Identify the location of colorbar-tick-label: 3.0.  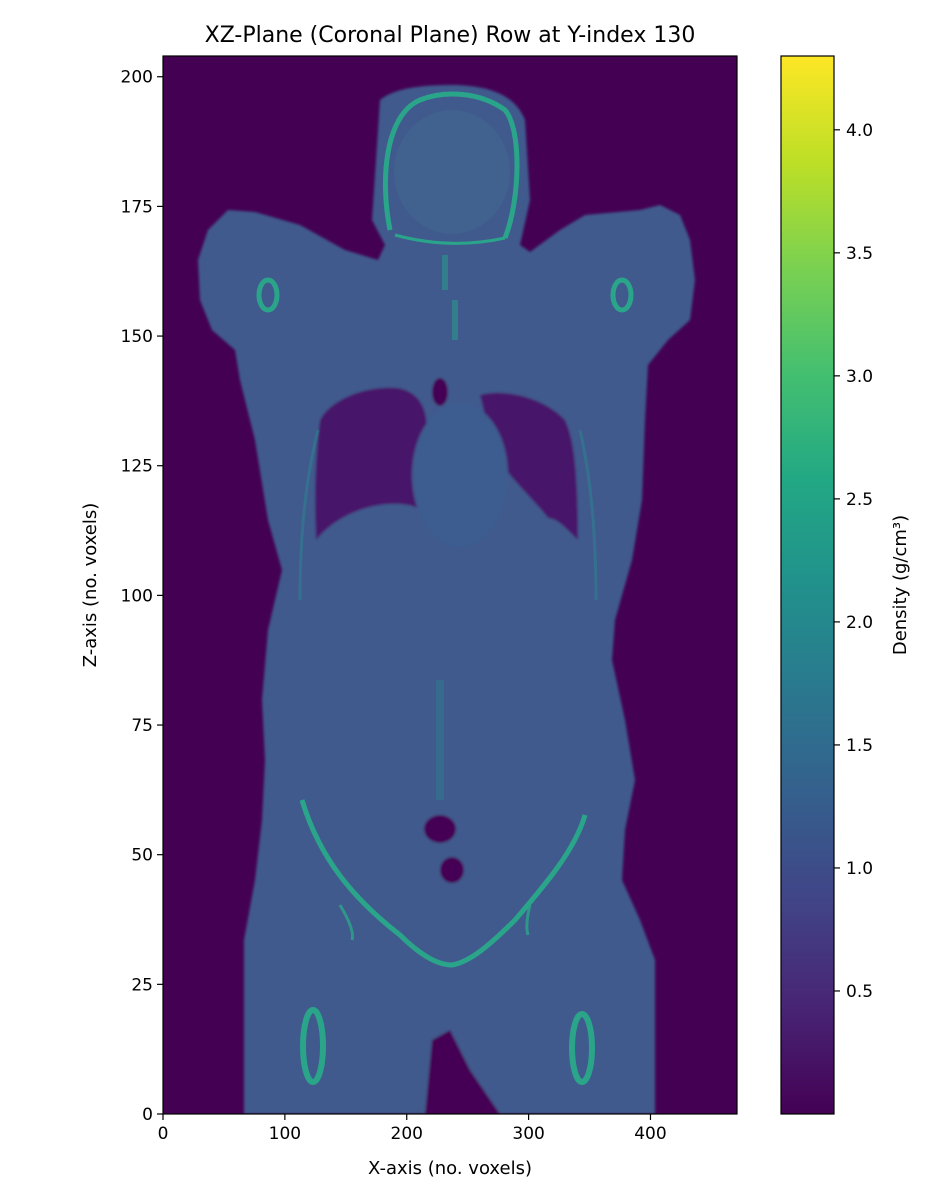
(859, 377).